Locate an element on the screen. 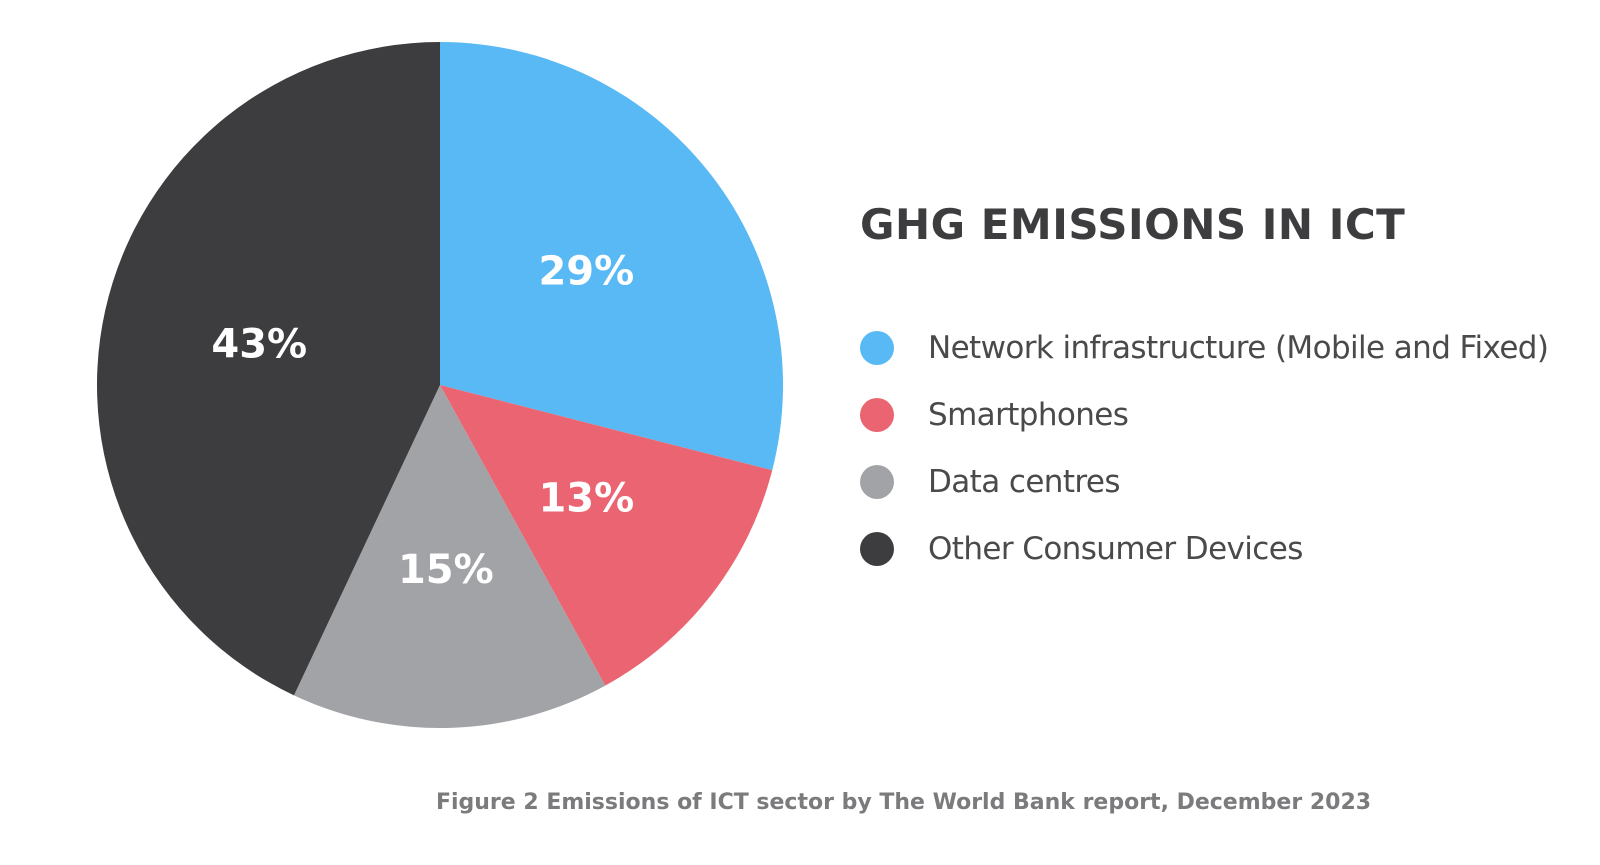 Image resolution: width=1600 pixels, height=865 pixels. slice-label-other-consumer-devices: 43% is located at coordinates (259, 345).